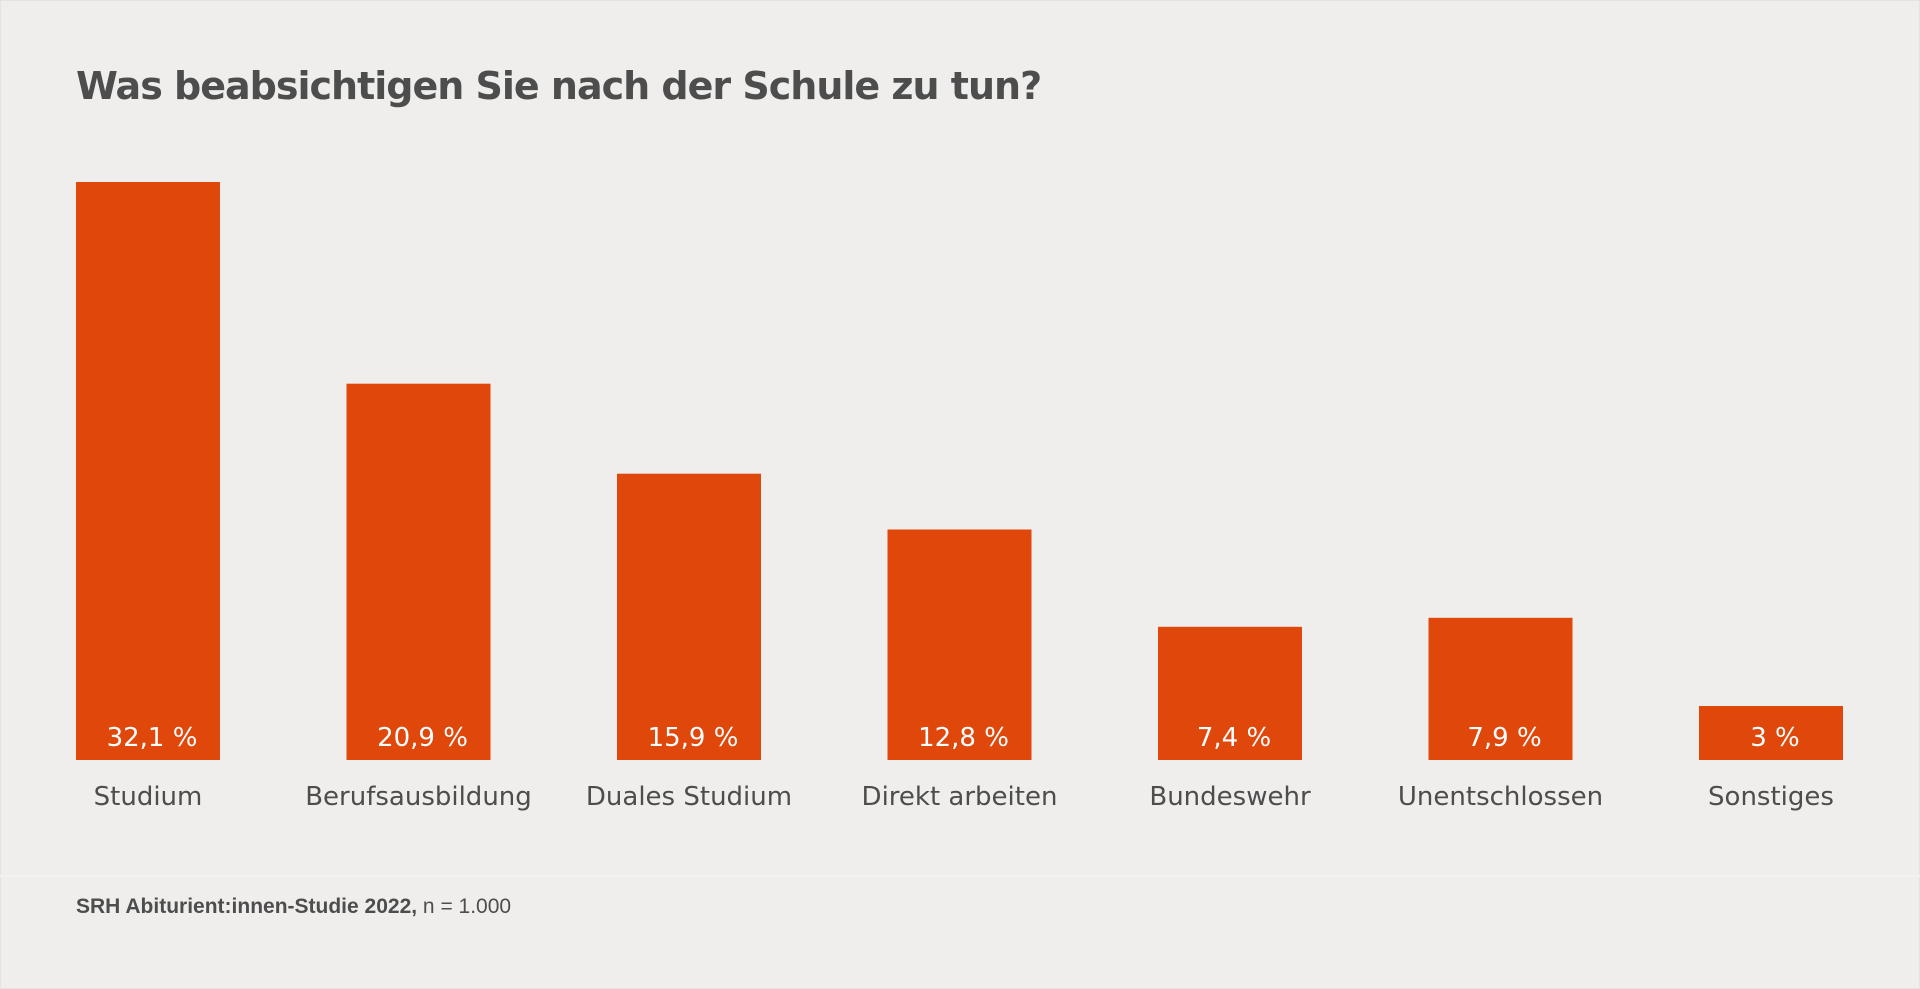 This screenshot has height=989, width=1920. What do you see at coordinates (960, 876) in the screenshot?
I see `footer-divider` at bounding box center [960, 876].